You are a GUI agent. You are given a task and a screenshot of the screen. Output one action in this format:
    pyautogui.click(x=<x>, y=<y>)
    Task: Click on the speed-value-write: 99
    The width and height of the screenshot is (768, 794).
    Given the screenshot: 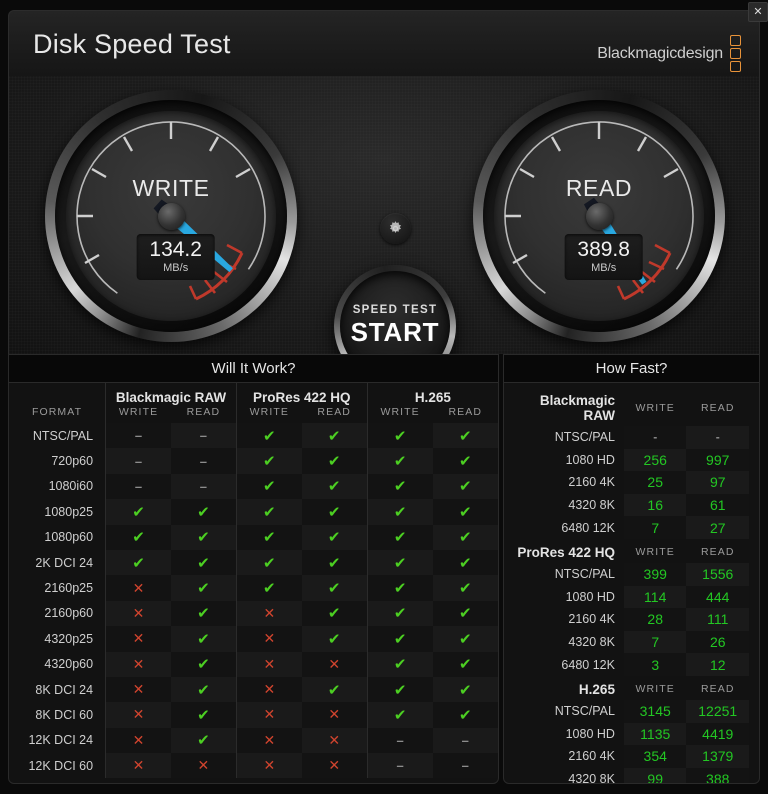 What is the action you would take?
    pyautogui.click(x=655, y=775)
    